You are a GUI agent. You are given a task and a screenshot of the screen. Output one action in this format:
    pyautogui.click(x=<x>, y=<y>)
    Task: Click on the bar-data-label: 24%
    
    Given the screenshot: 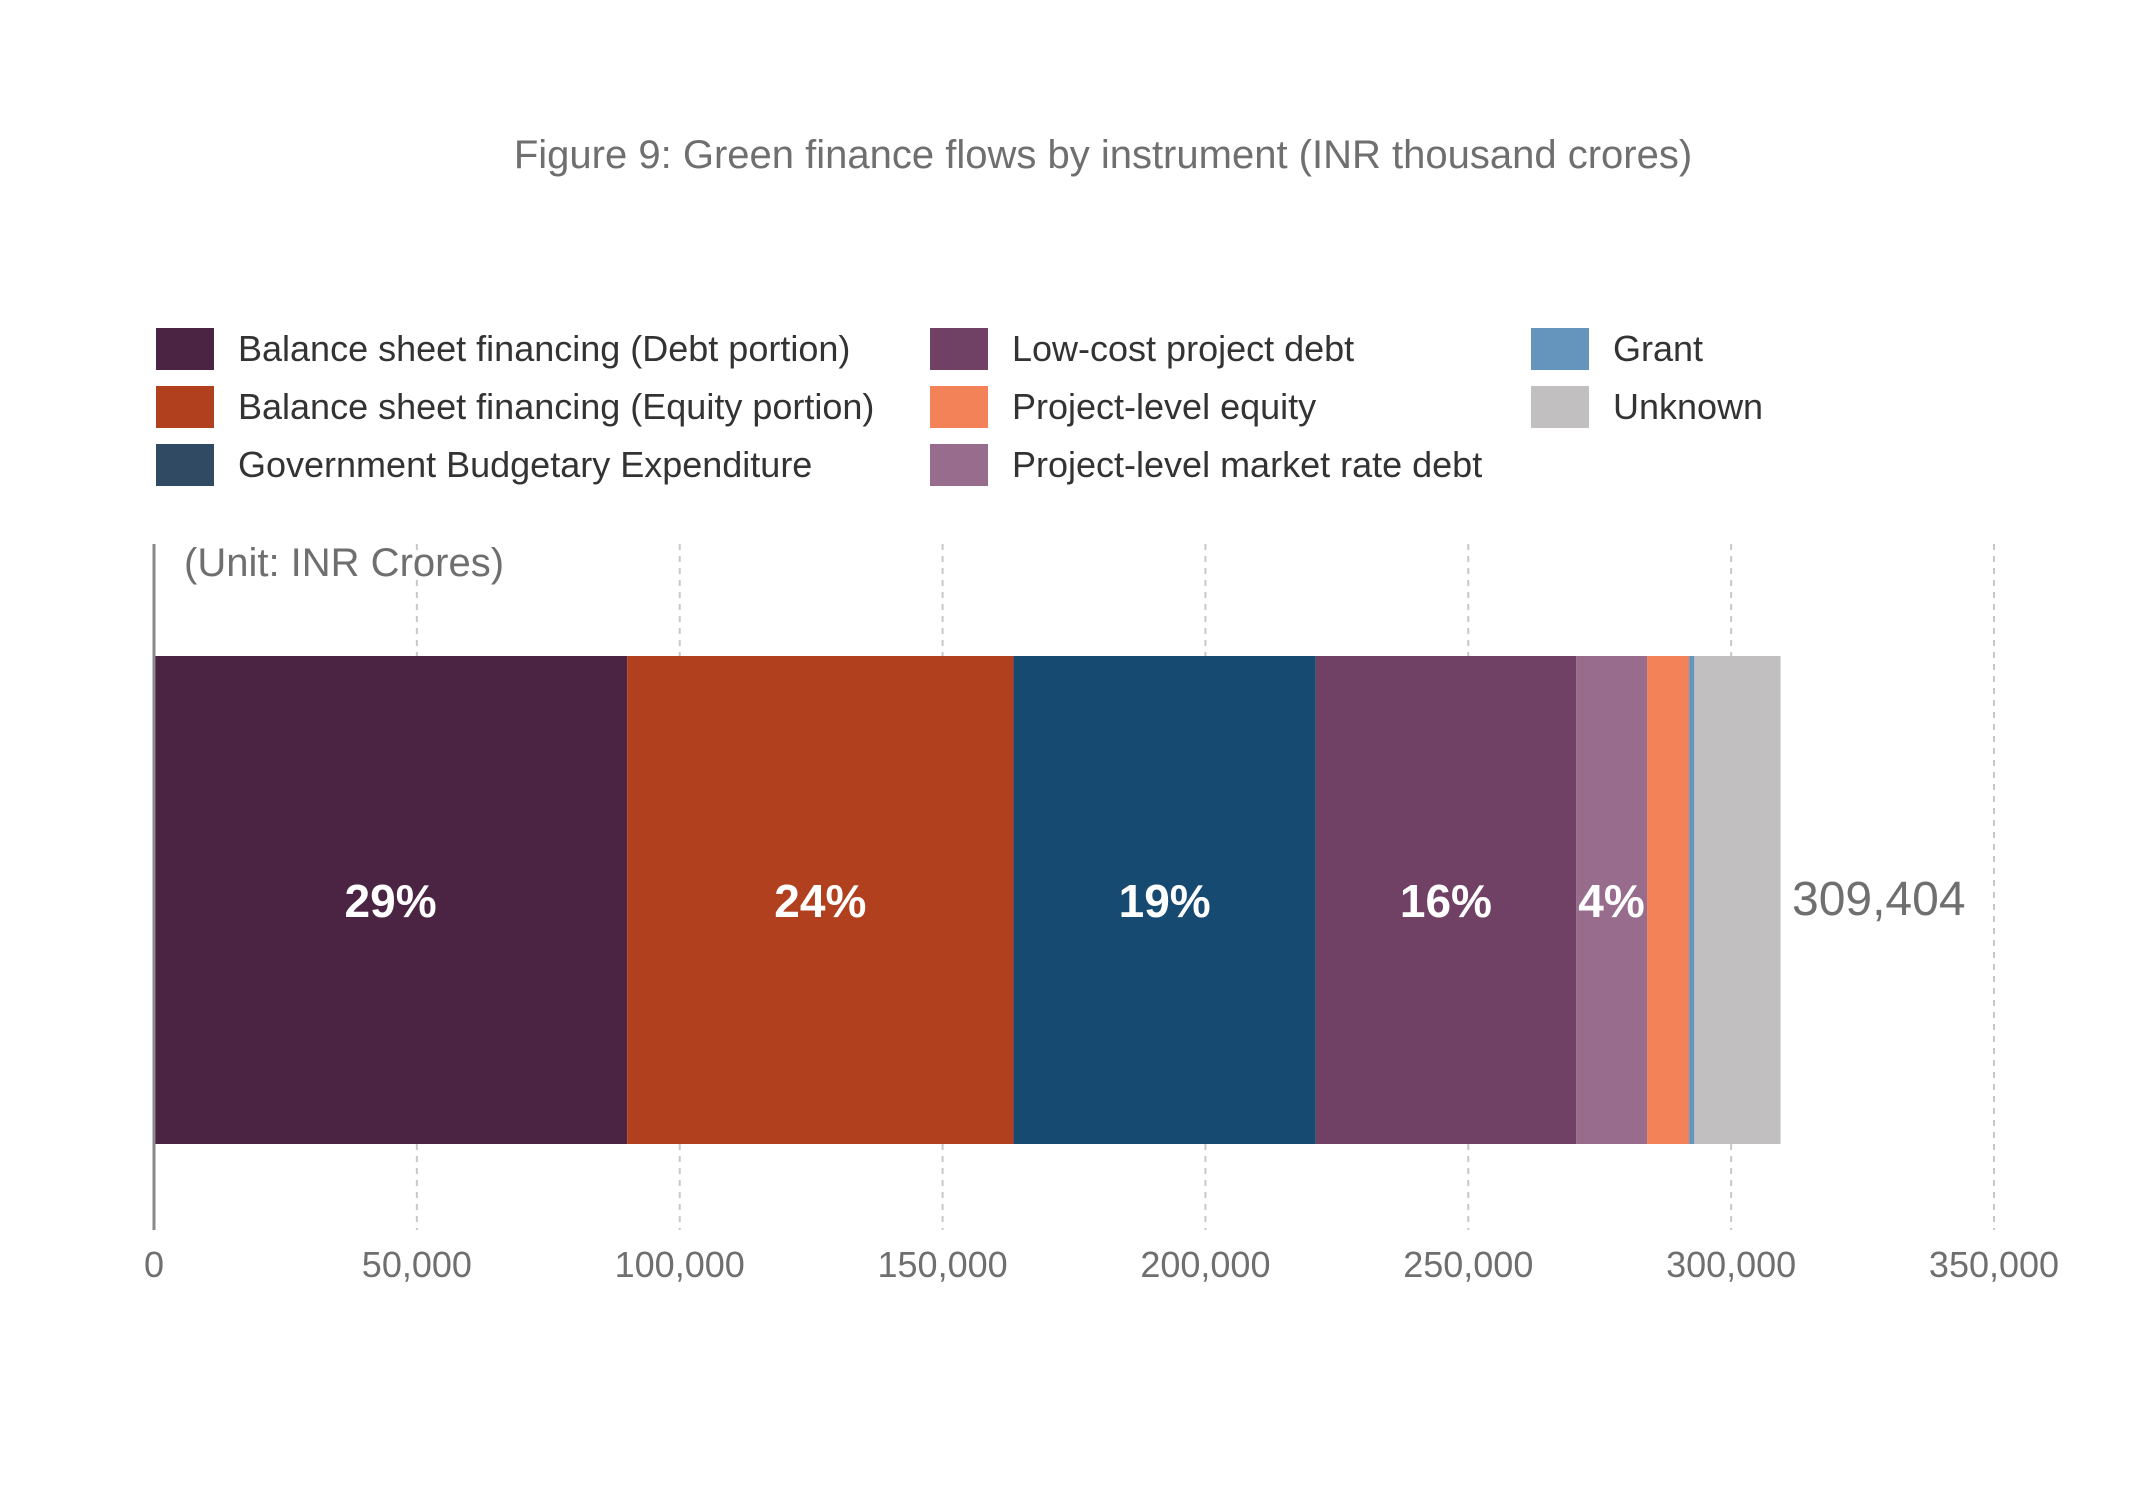 What is the action you would take?
    pyautogui.click(x=820, y=901)
    